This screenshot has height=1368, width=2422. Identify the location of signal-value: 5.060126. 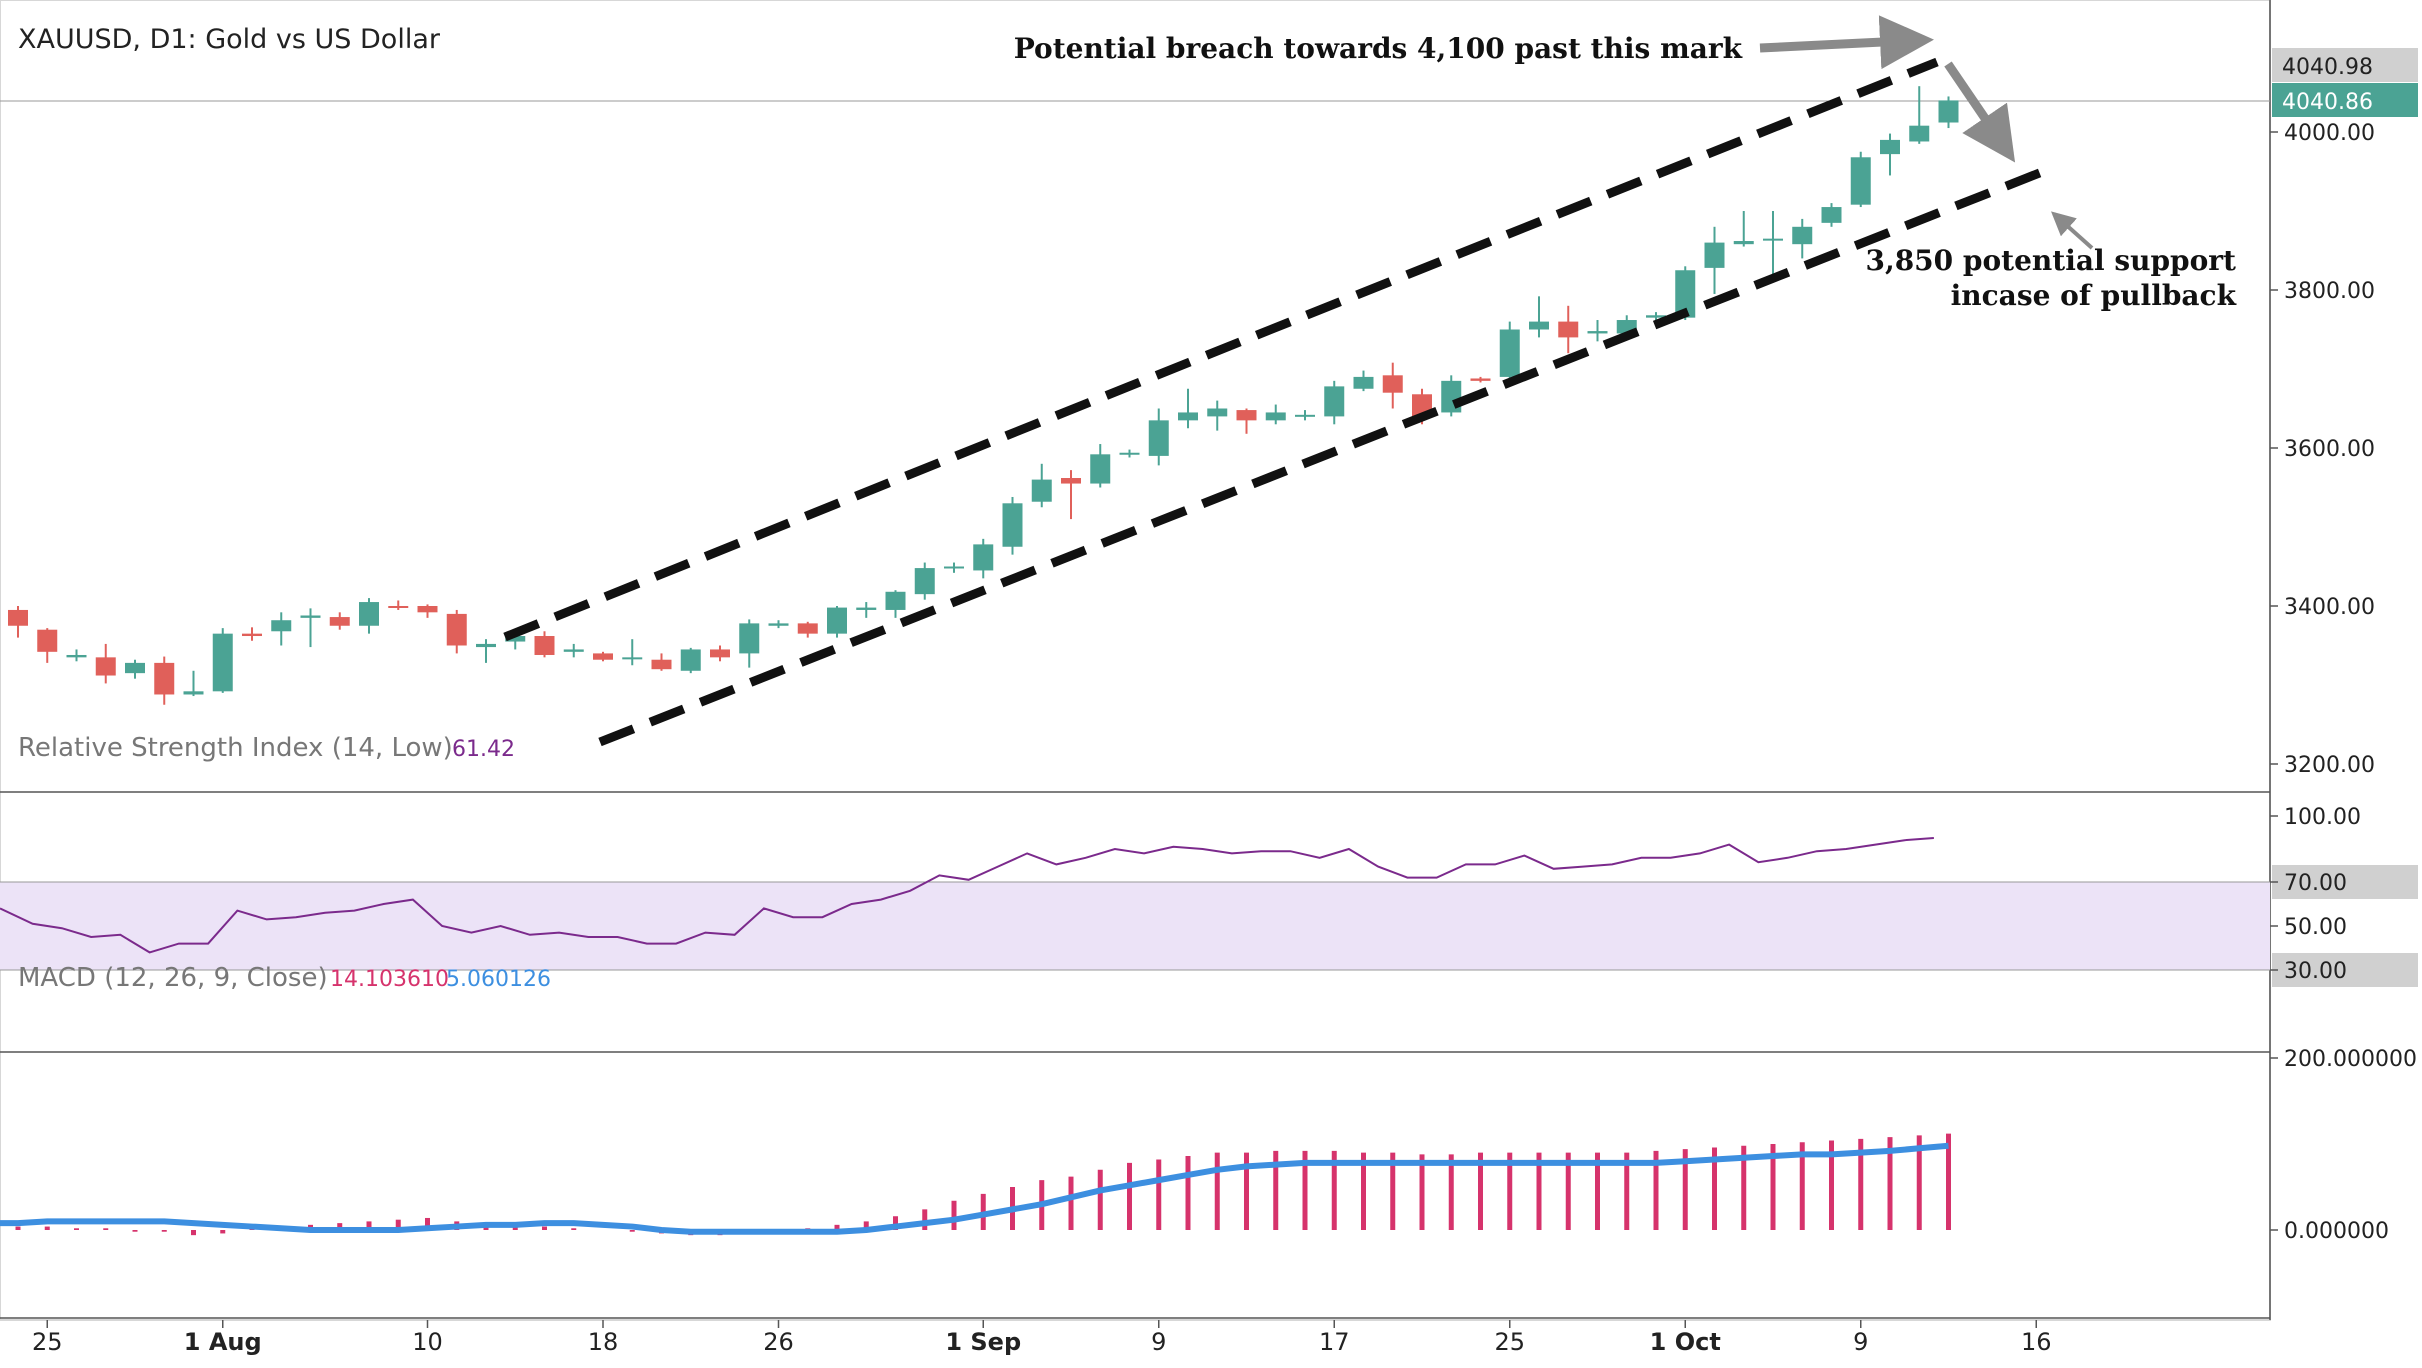
(498, 979).